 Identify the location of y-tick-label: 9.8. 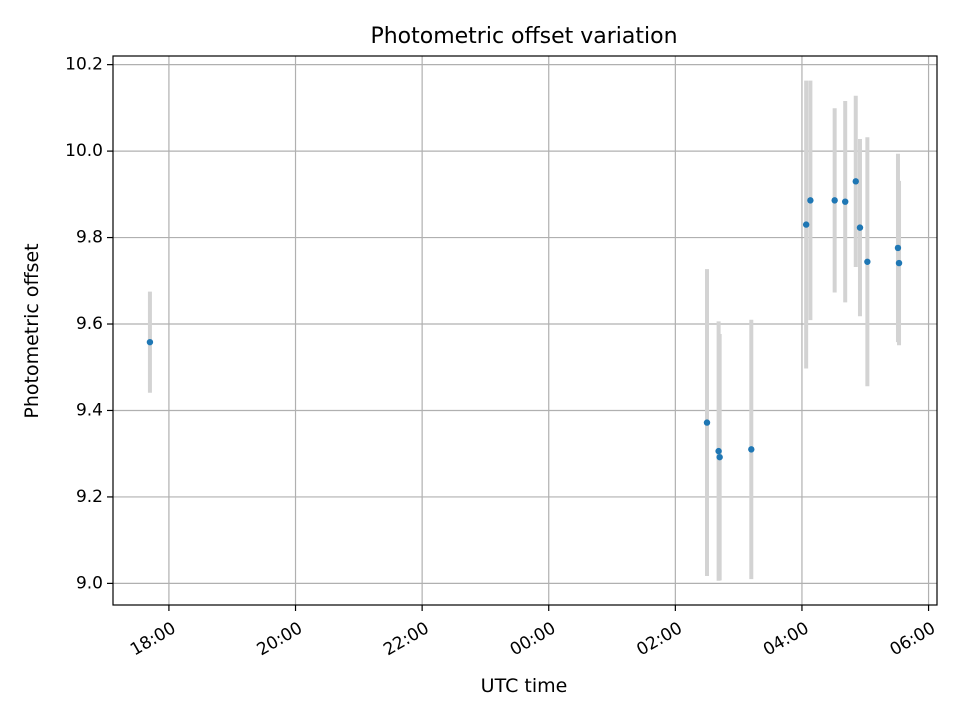
(89, 238).